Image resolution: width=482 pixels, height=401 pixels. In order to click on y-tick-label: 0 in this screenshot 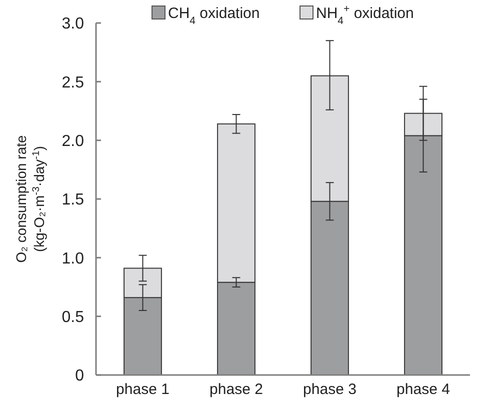, I will do `click(79, 376)`.